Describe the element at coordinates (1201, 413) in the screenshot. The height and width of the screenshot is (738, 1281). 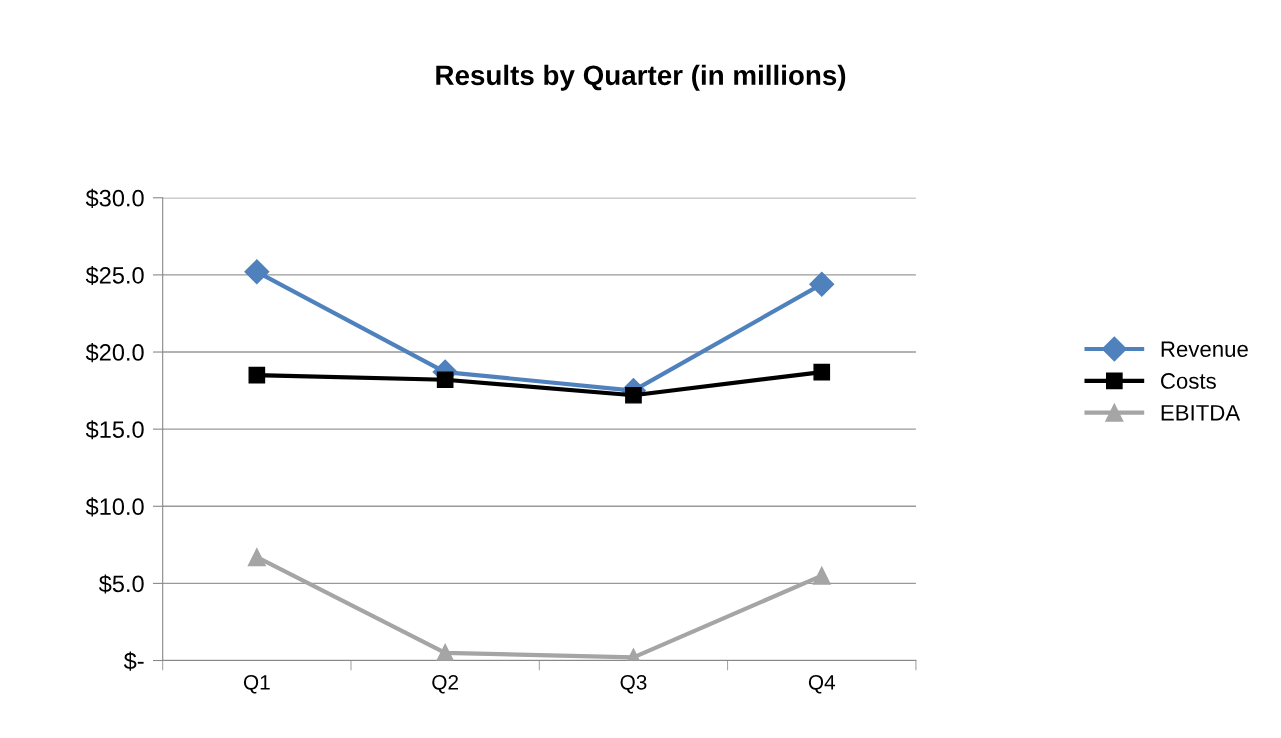
I see `legend-label: EBITDA` at that location.